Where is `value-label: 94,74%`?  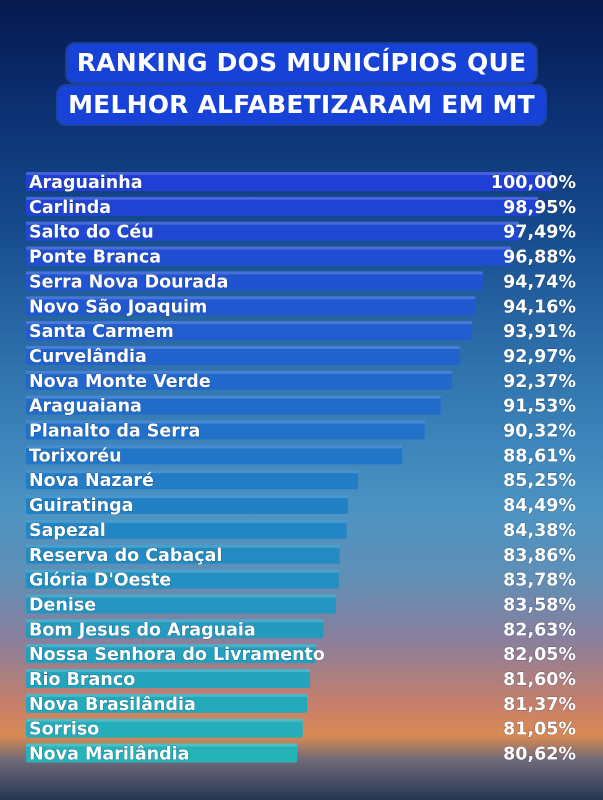
value-label: 94,74% is located at coordinates (539, 282).